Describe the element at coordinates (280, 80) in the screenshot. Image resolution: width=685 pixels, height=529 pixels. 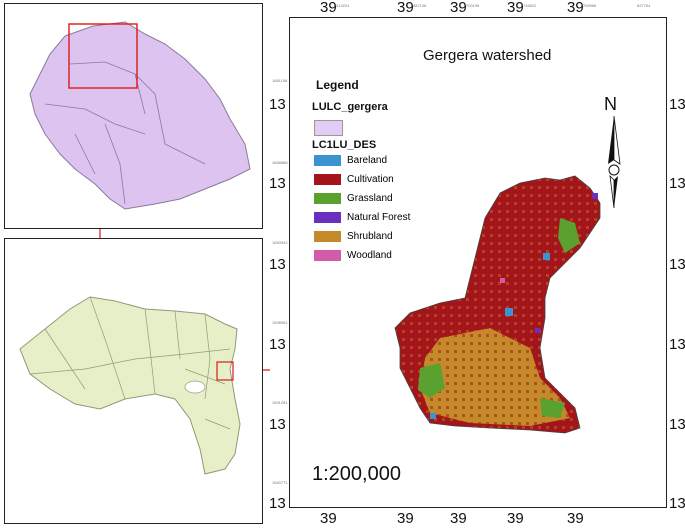
I see `y-minor-tick: 1681106` at that location.